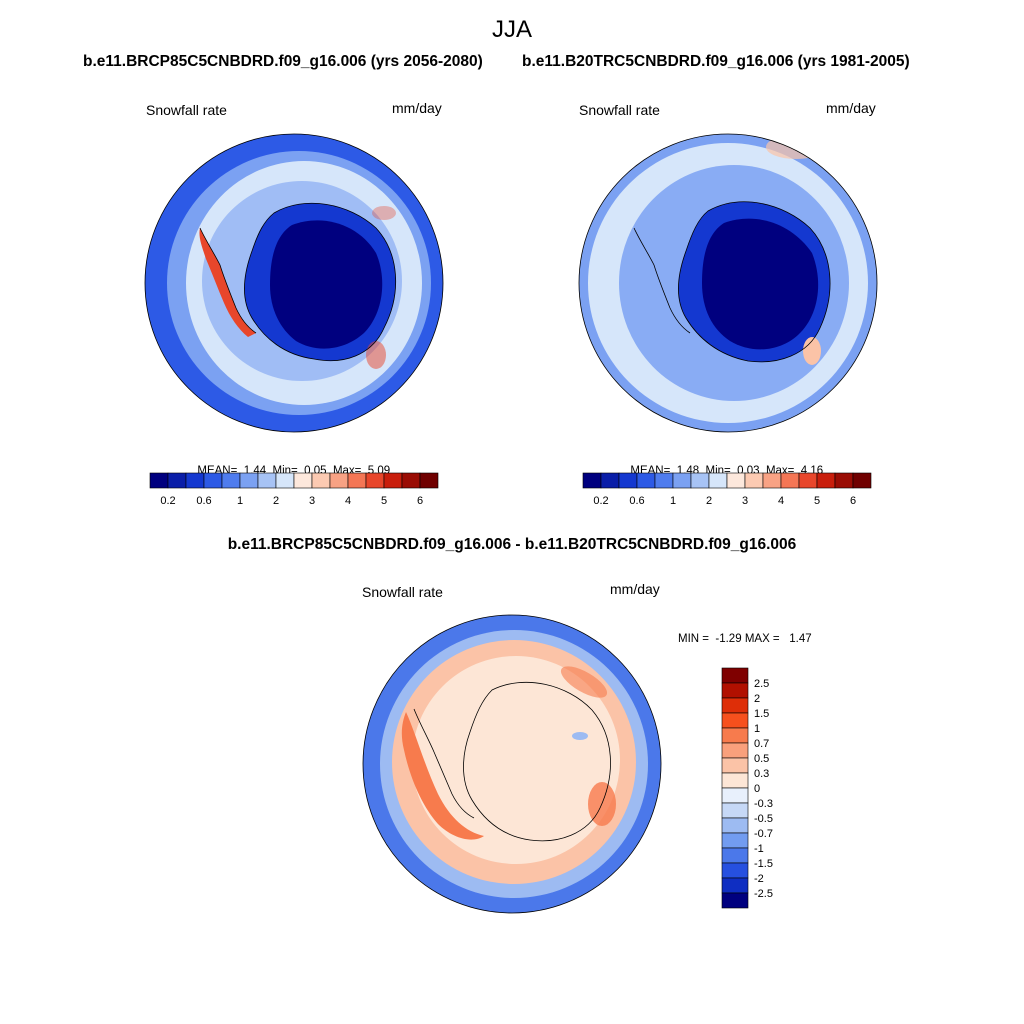 This screenshot has height=1024, width=1024. Describe the element at coordinates (817, 501) in the screenshot. I see `colorbar-tick-label: 5` at that location.